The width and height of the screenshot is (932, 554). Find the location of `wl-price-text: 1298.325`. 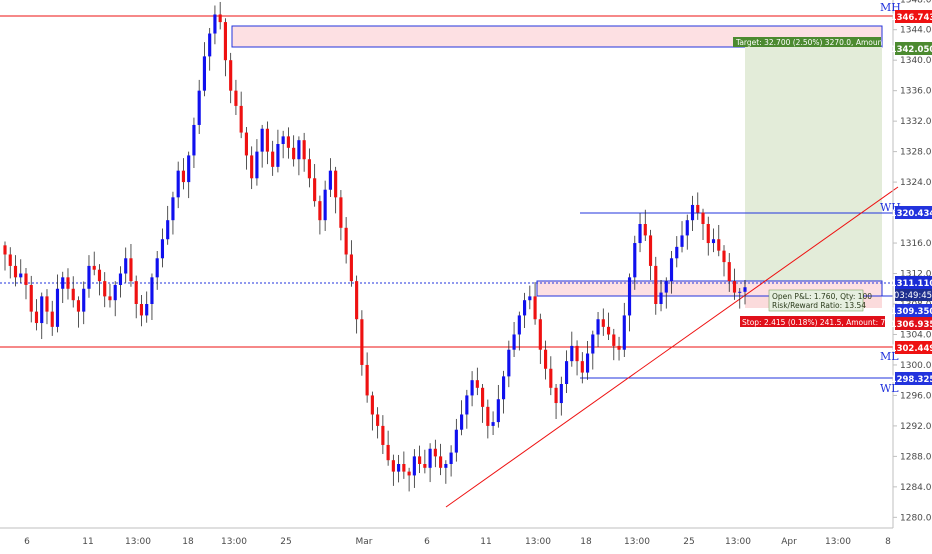

wl-price-text: 1298.325 is located at coordinates (911, 380).